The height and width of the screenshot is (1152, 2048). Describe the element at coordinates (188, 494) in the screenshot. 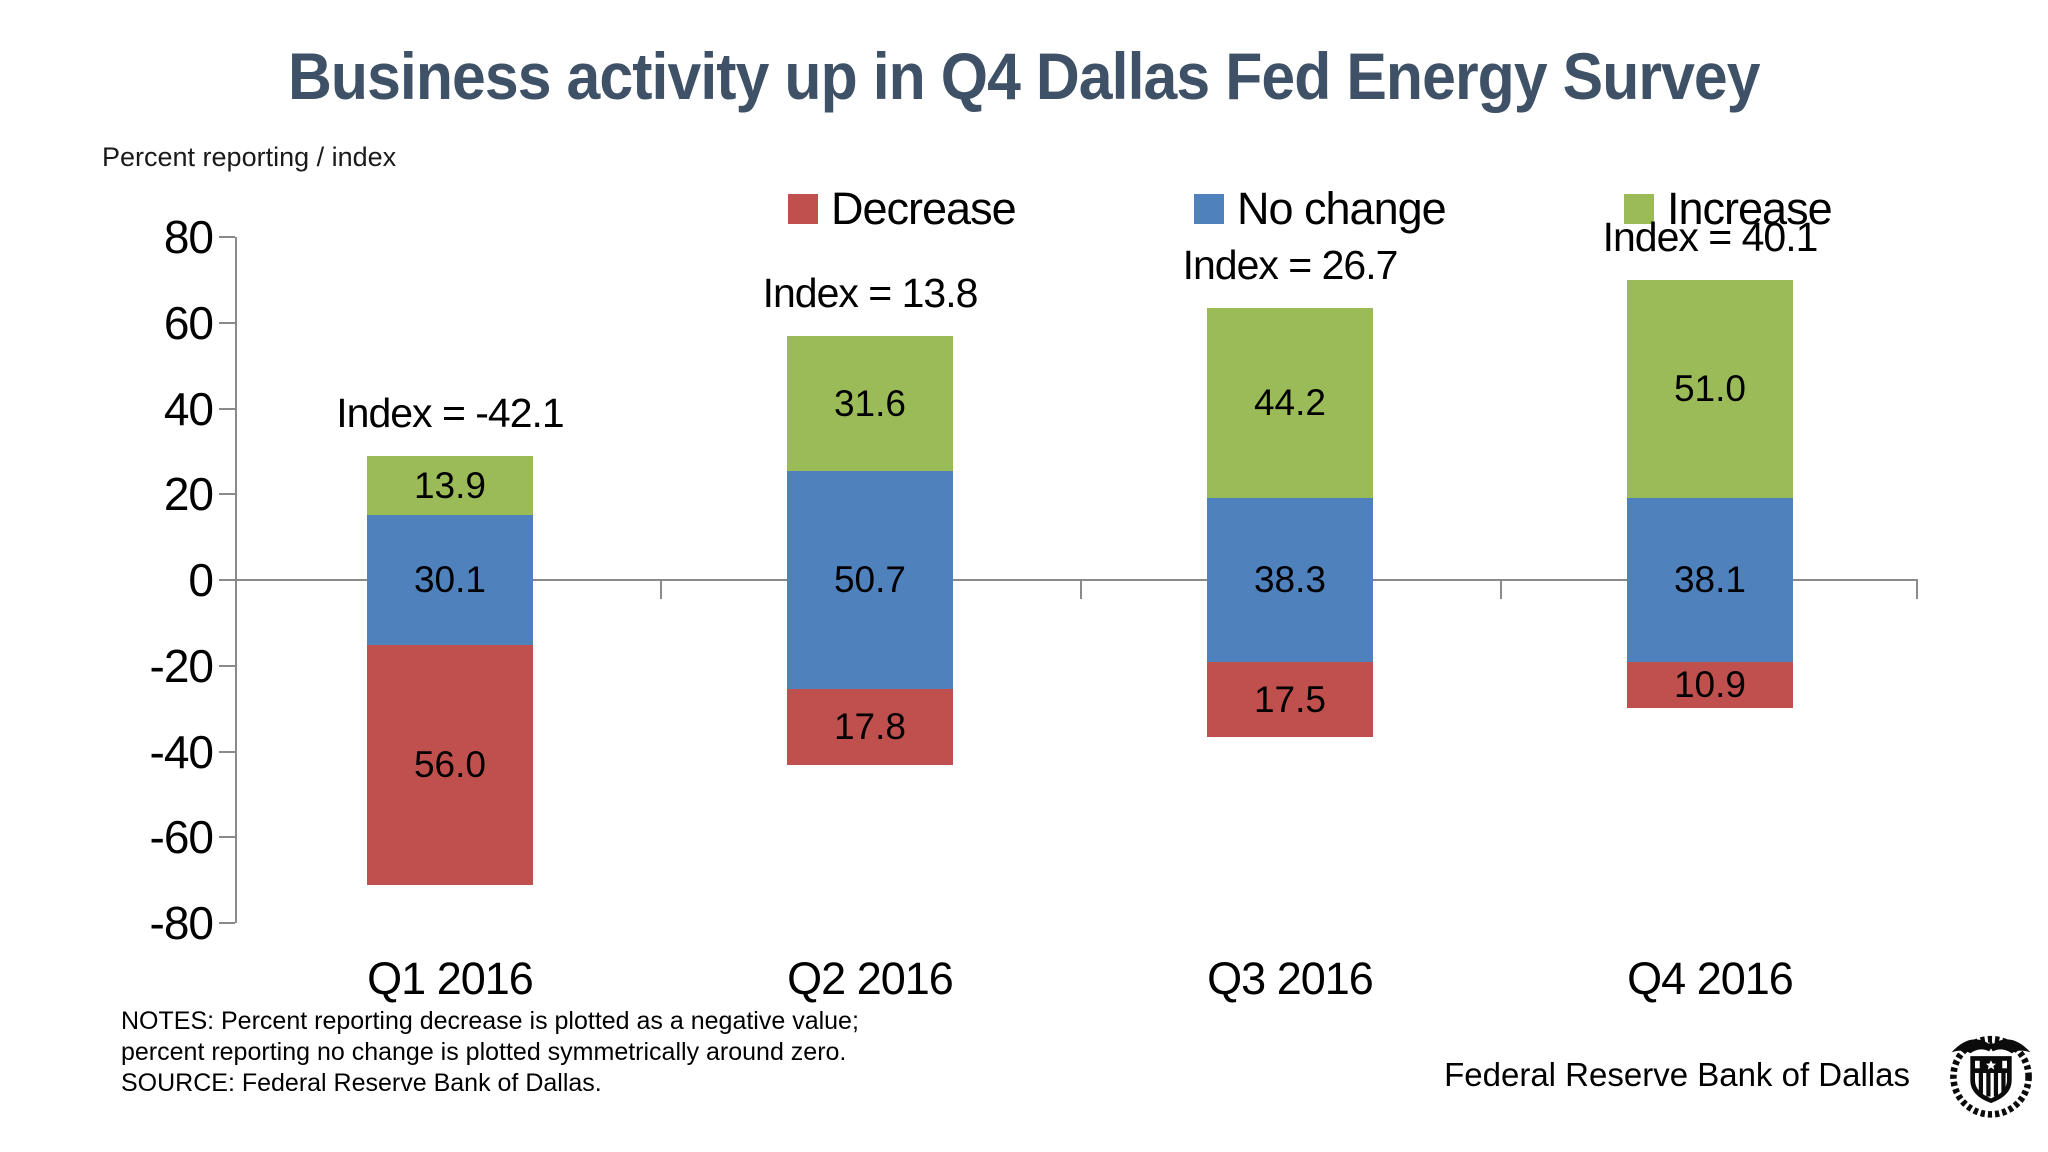

I see `y-axis-tick-label: 20` at that location.